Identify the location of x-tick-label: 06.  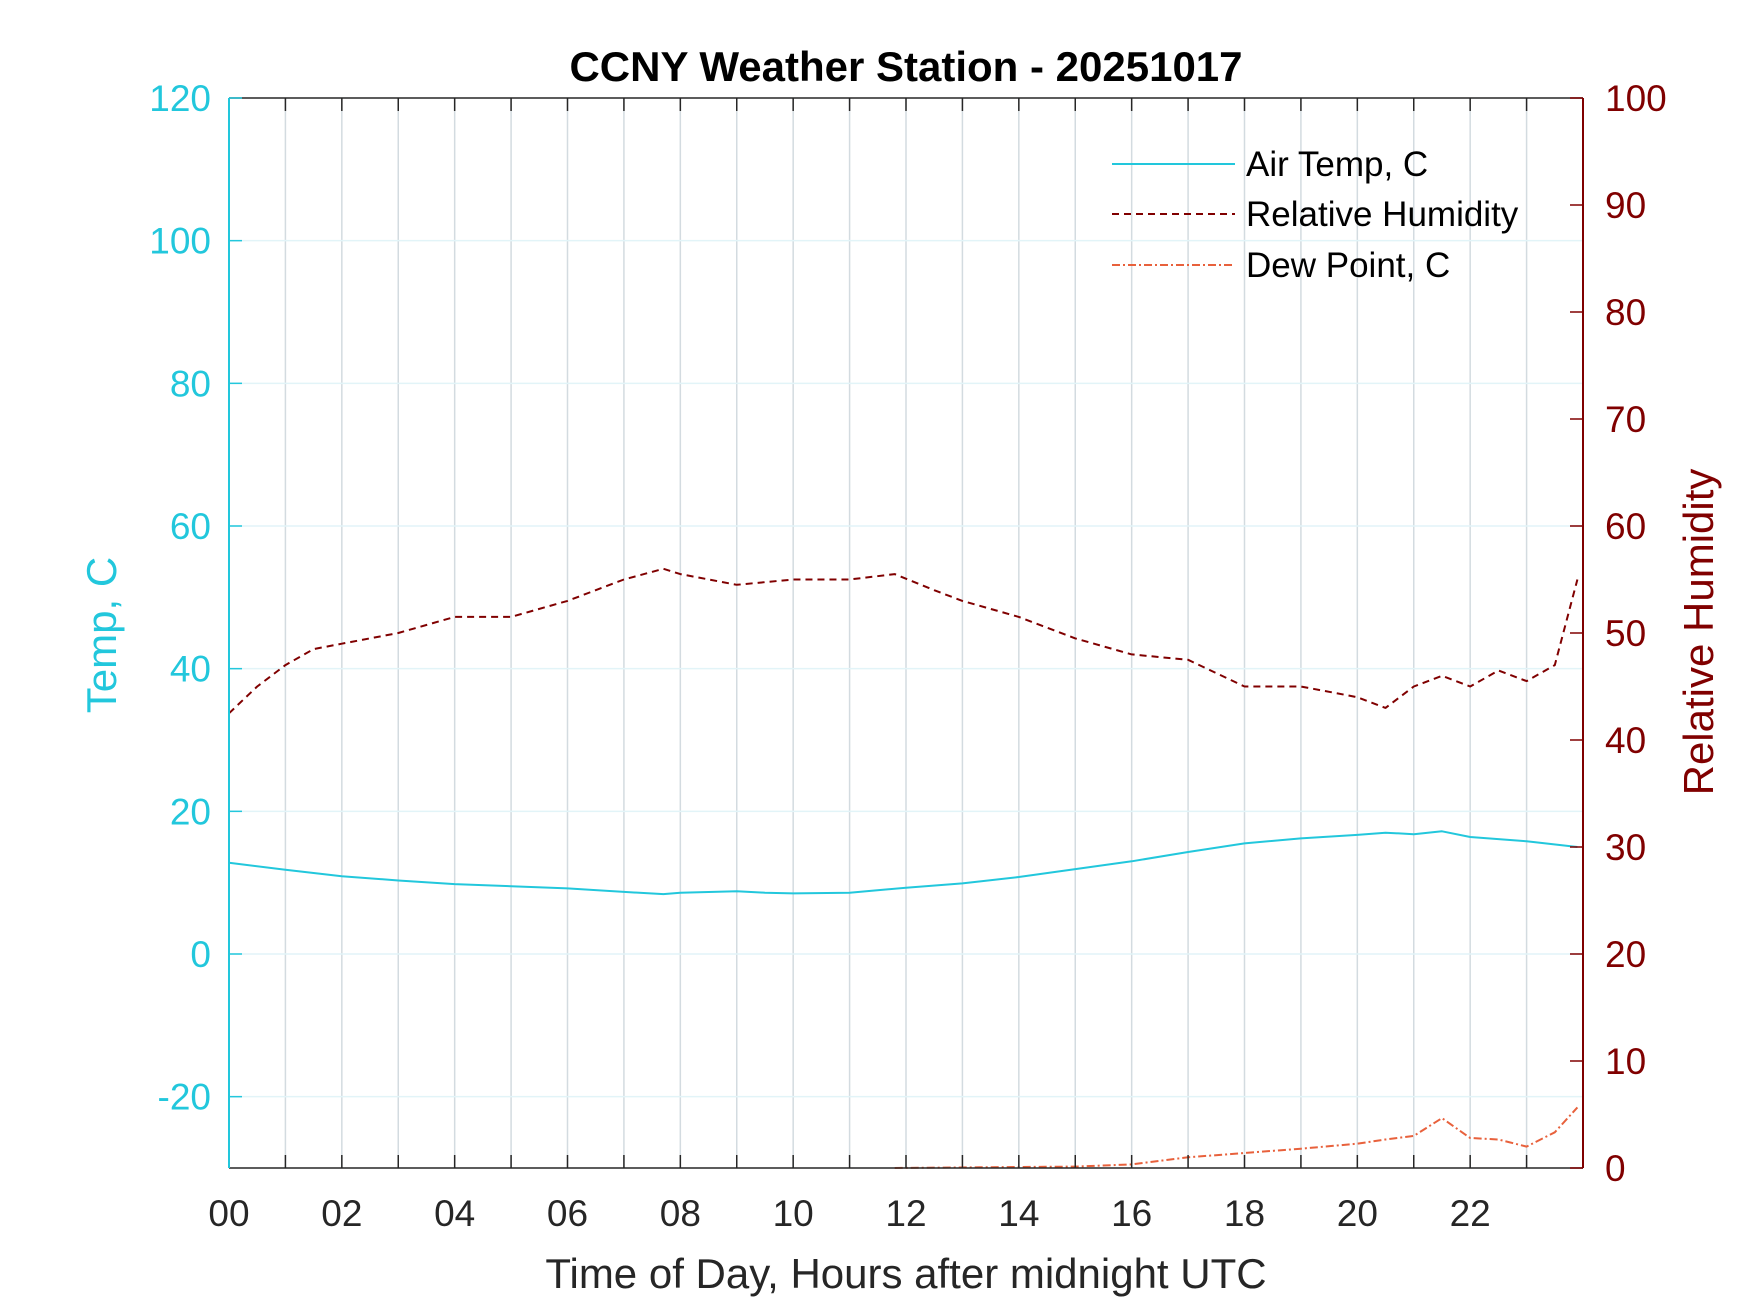
(567, 1213).